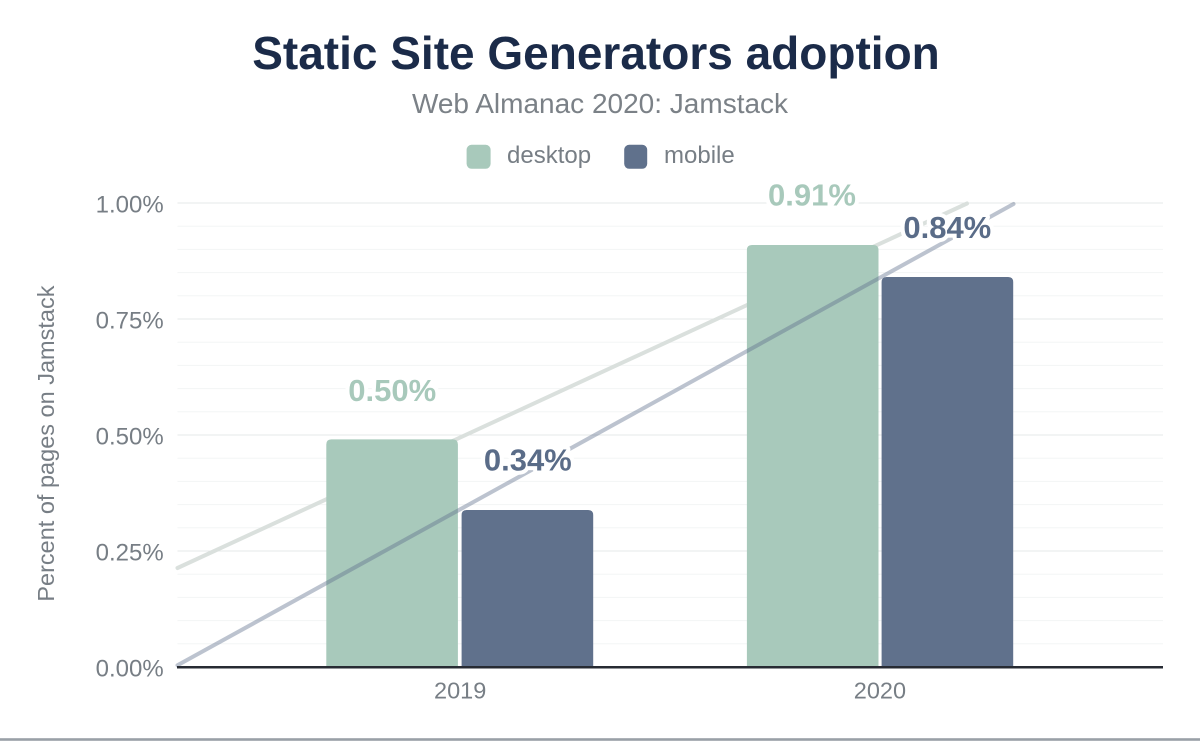  Describe the element at coordinates (812, 195) in the screenshot. I see `svg-text: 0.91%` at that location.